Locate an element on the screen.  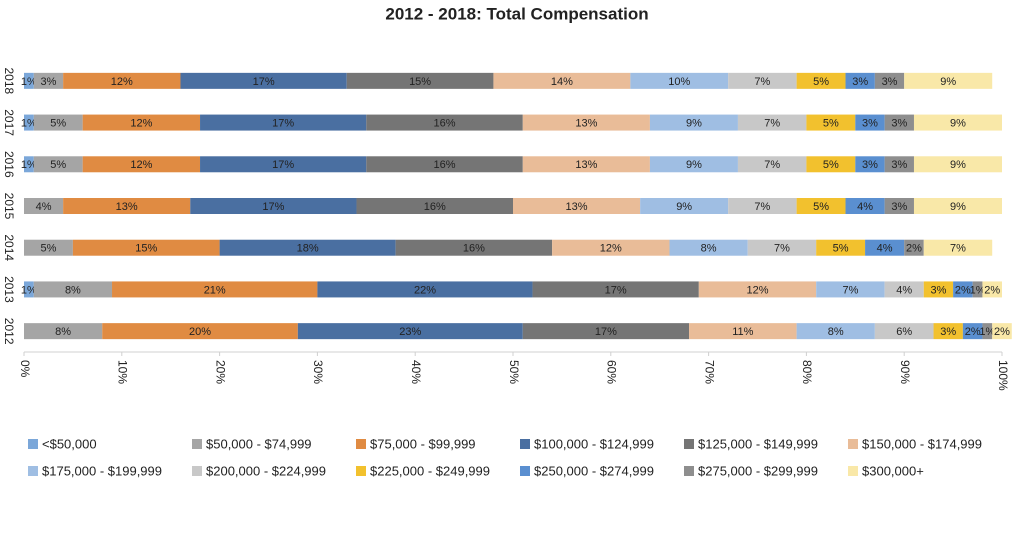
legend-label: $250,000 - $274,999 is located at coordinates (594, 470).